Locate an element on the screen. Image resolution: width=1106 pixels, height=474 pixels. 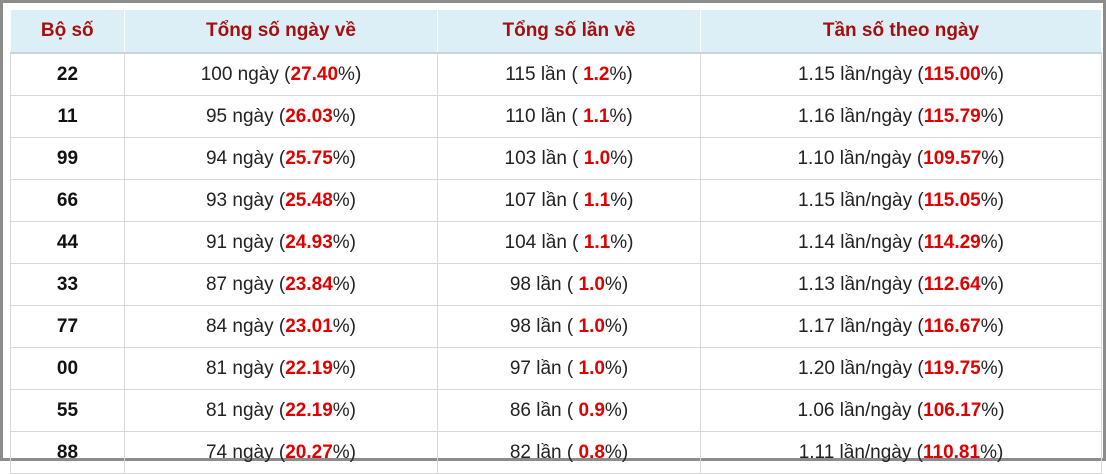
number-cell: 55 is located at coordinates (67, 410).